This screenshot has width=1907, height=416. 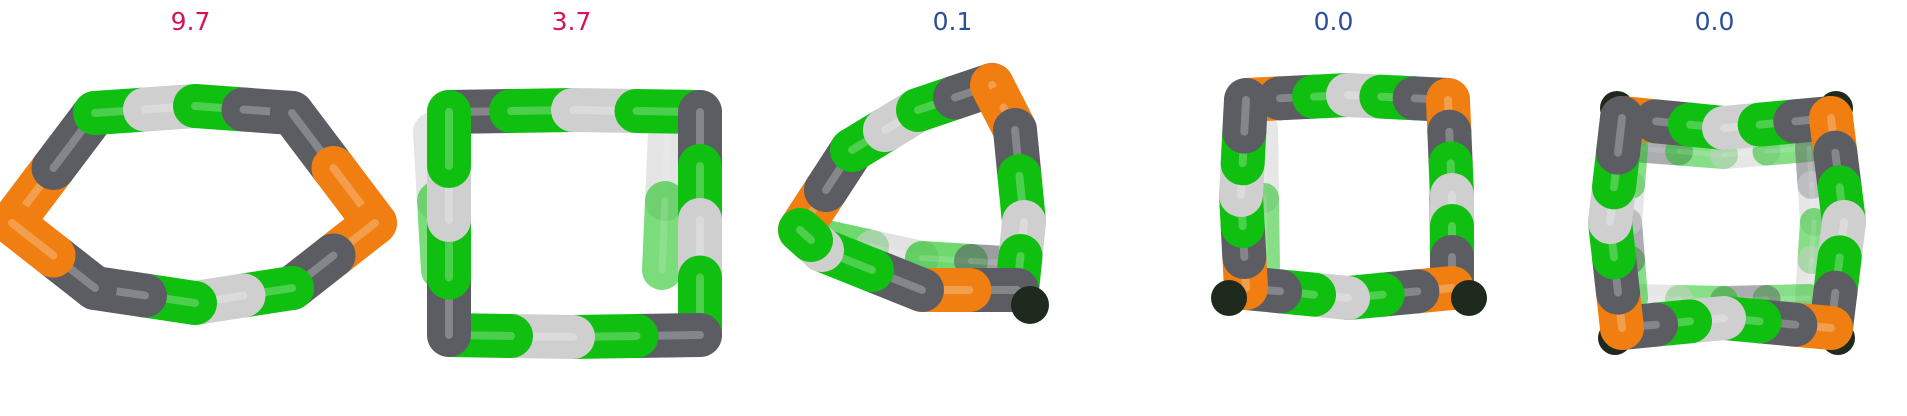 I want to click on ring-tube-5-back, so click(x=1721, y=224).